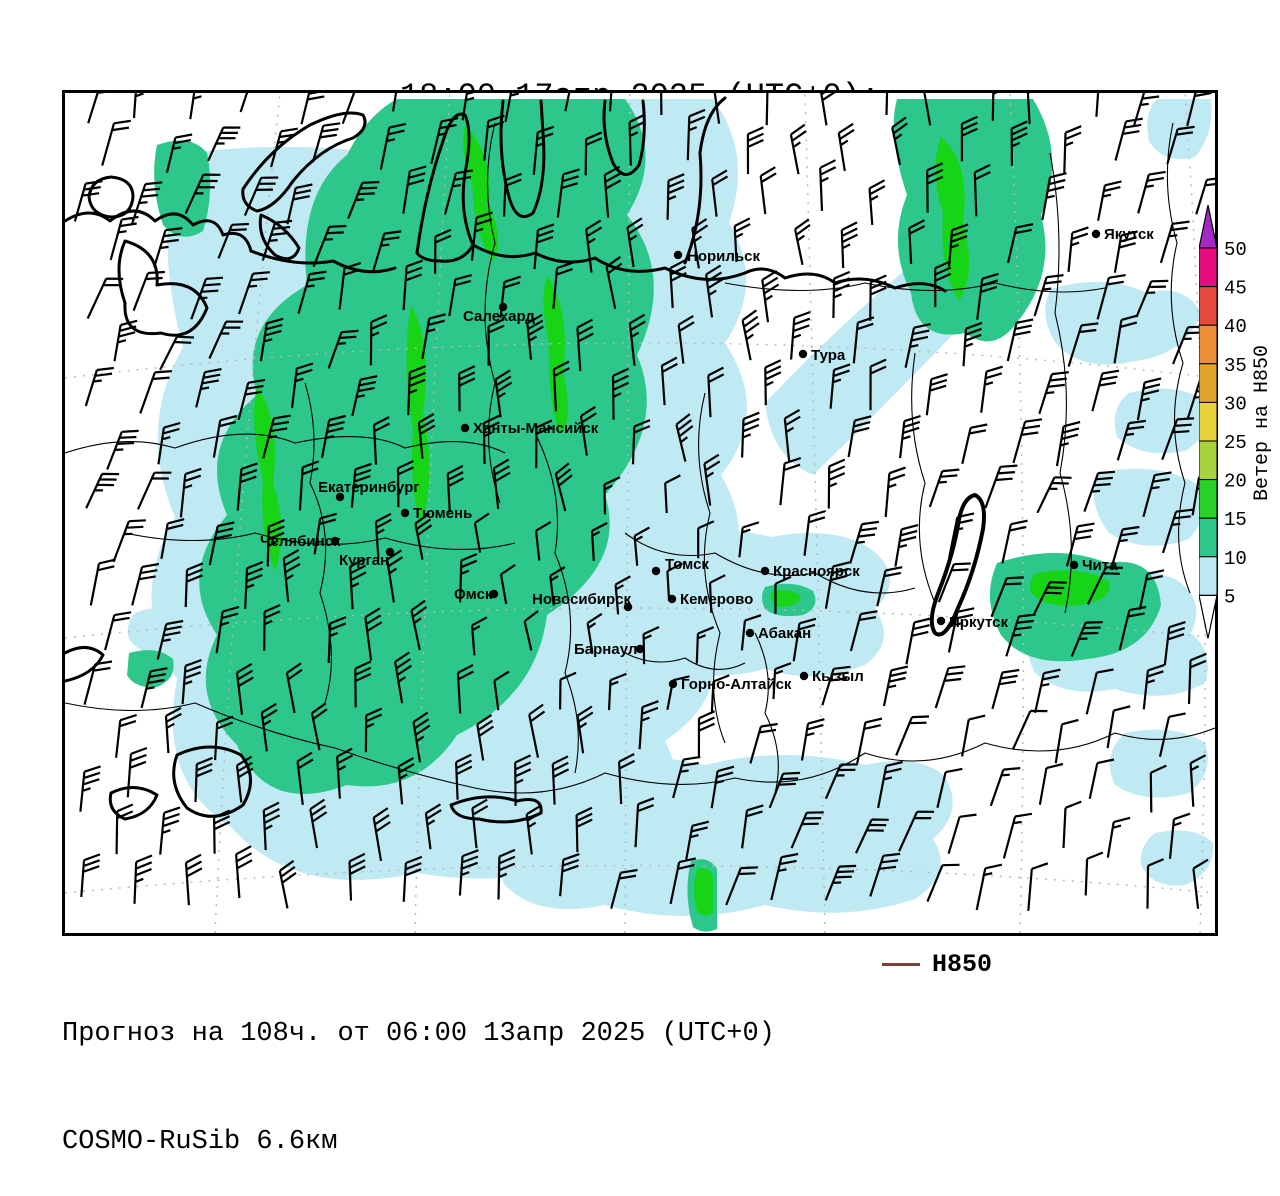 Image resolution: width=1280 pixels, height=1196 pixels. What do you see at coordinates (473, 594) in the screenshot?
I see `city-label: Омск` at bounding box center [473, 594].